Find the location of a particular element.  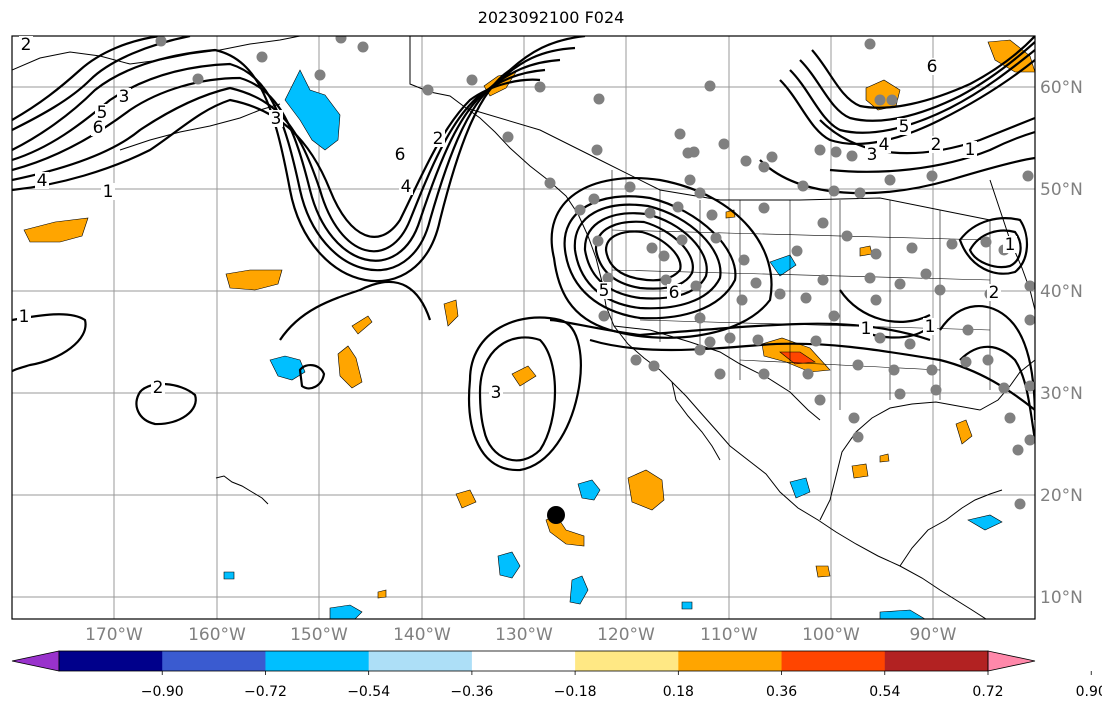

colorbar-tick-label: 0.54 is located at coordinates (884, 692).